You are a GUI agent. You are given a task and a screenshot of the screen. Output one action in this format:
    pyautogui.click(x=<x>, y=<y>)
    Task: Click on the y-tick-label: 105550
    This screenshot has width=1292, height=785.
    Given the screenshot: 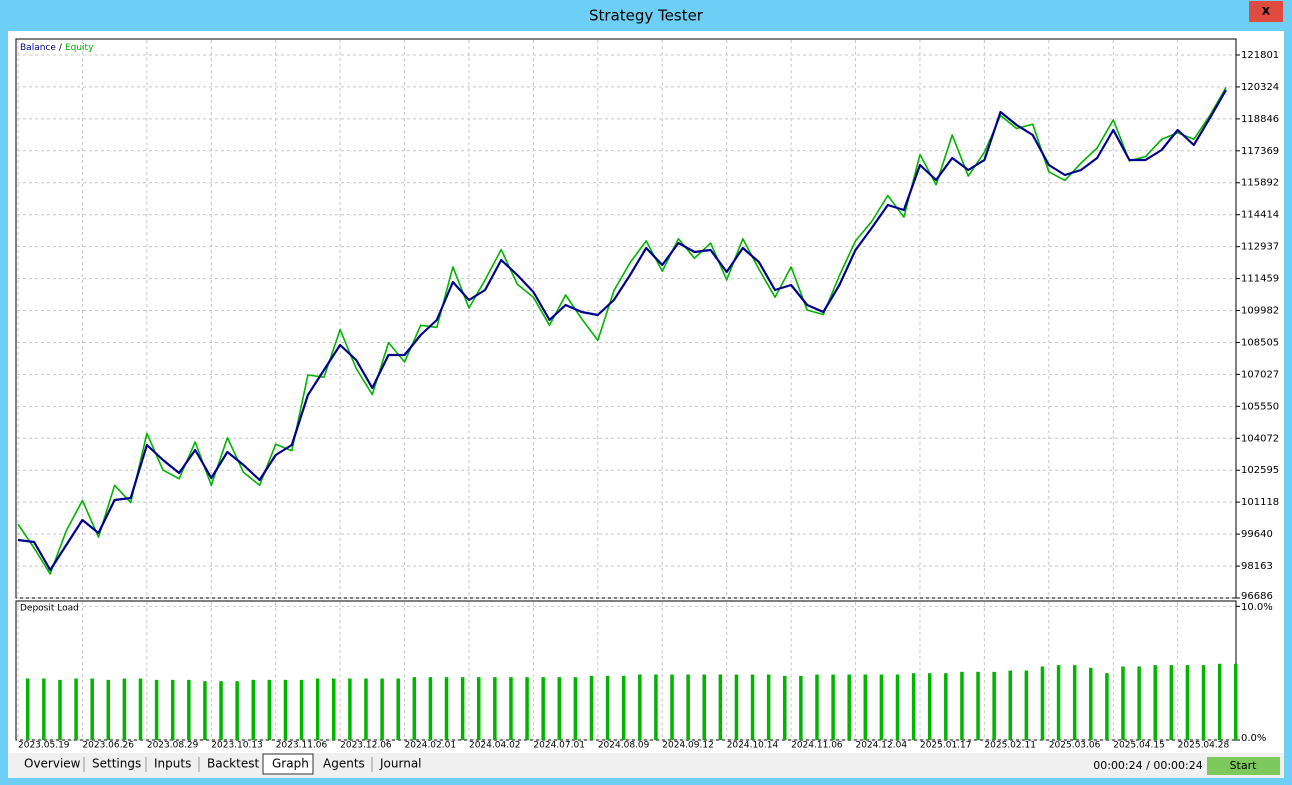 What is the action you would take?
    pyautogui.click(x=1260, y=406)
    